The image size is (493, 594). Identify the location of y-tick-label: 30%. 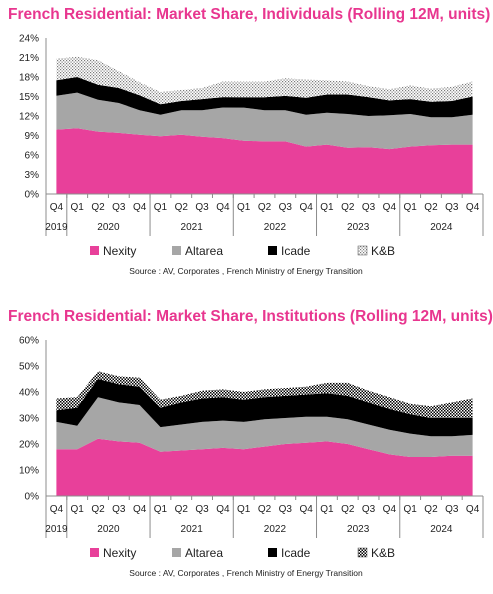
(29, 419).